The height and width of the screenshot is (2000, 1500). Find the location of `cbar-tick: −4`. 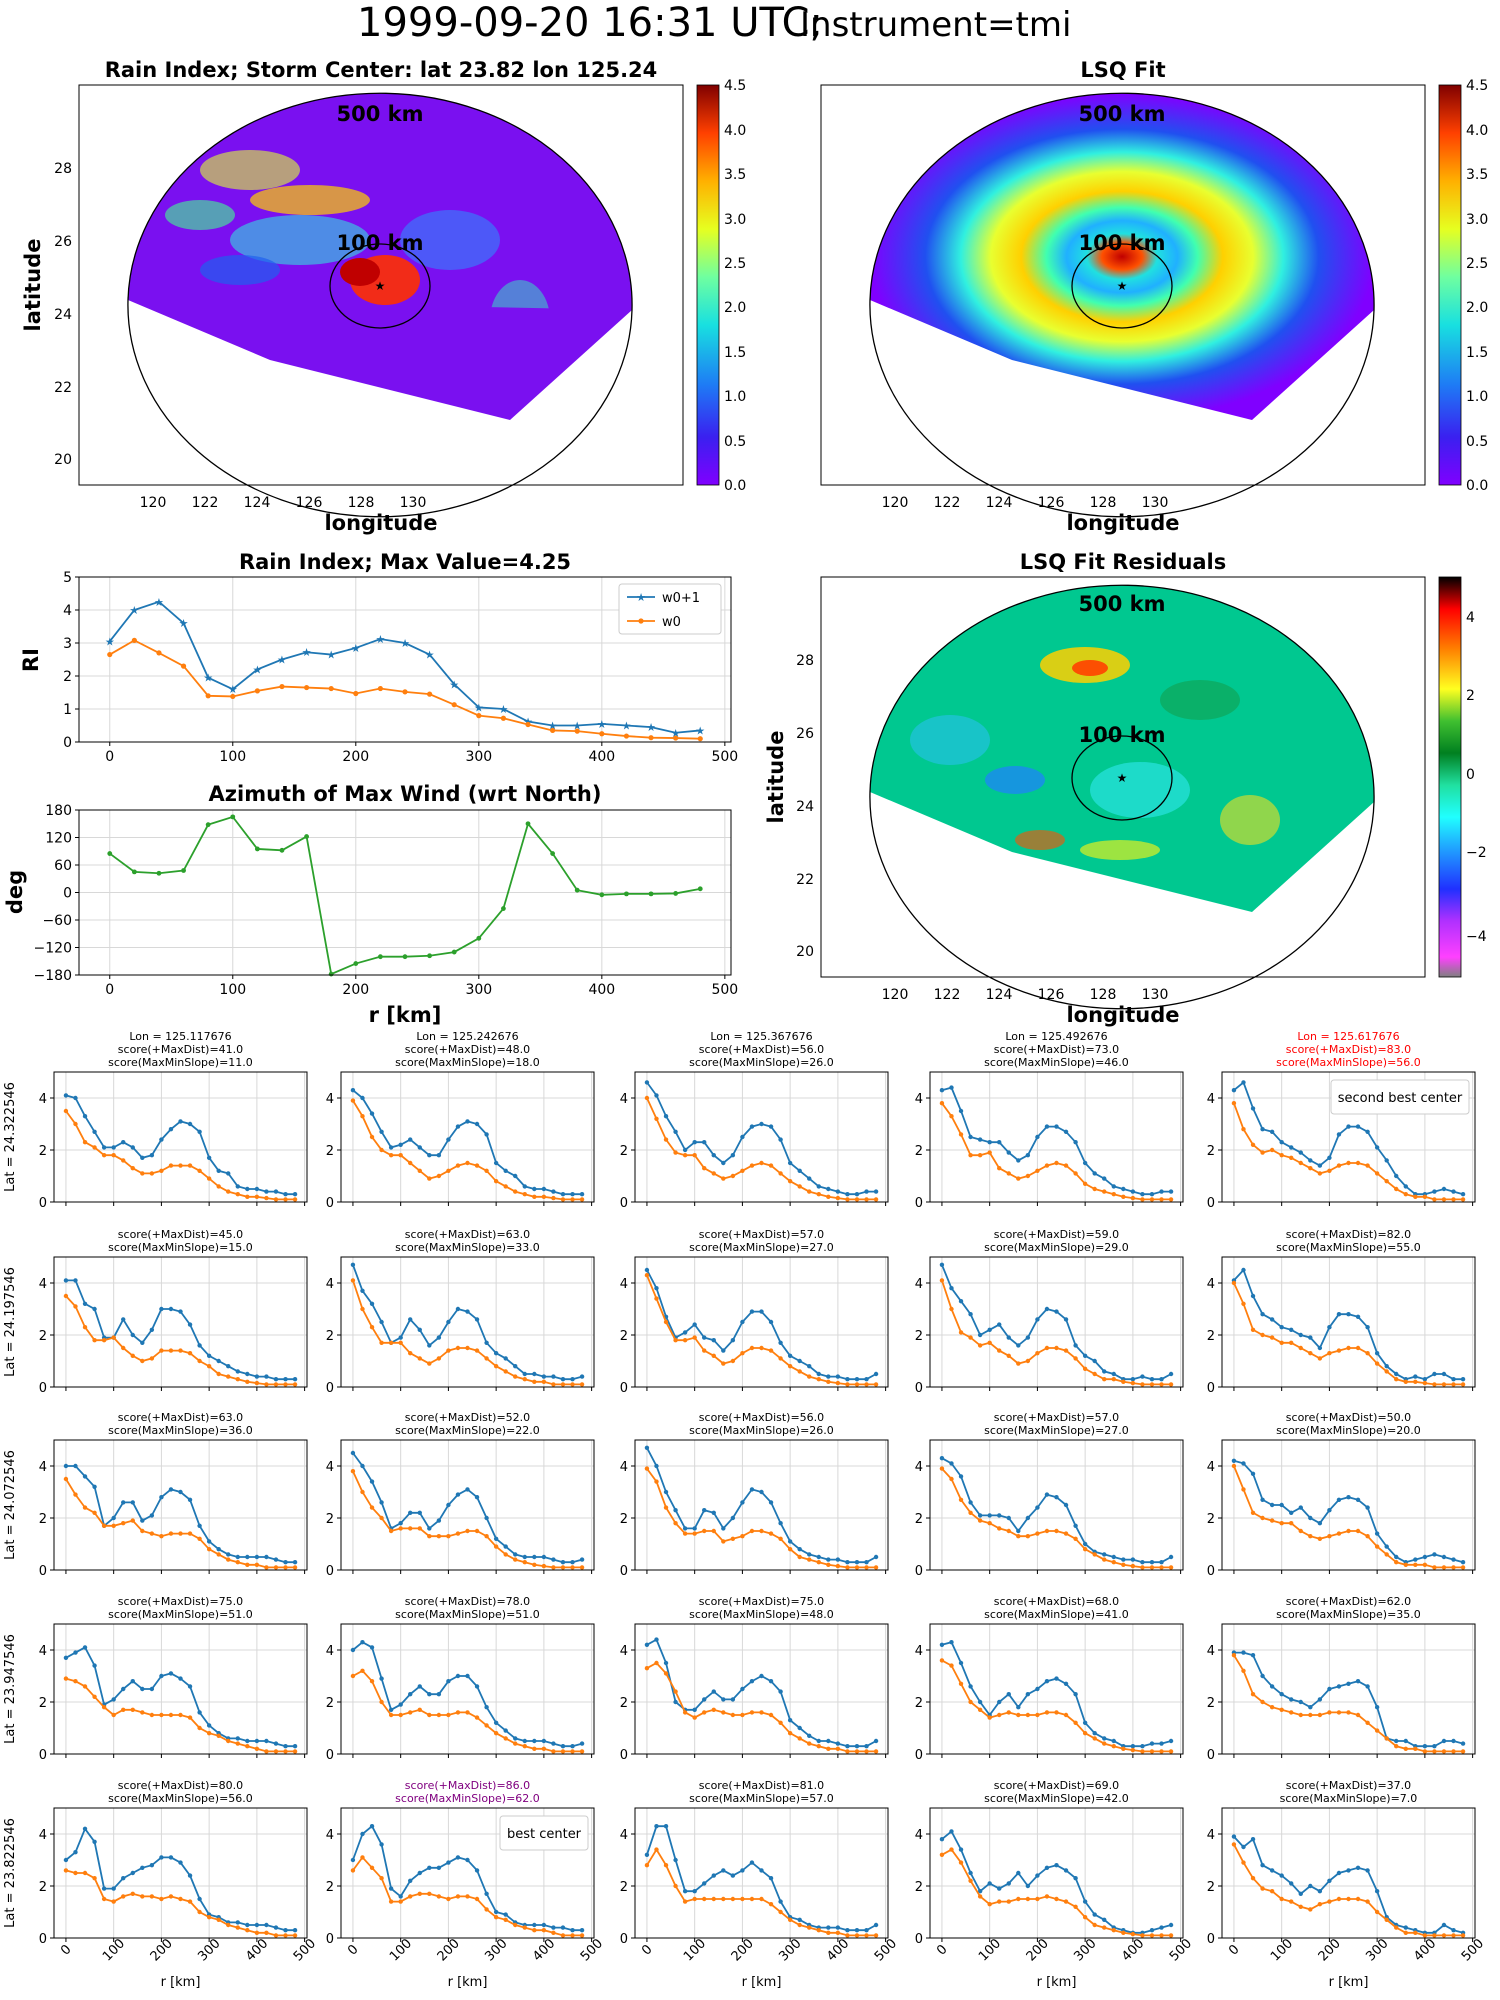

cbar-tick: −4 is located at coordinates (1476, 937).